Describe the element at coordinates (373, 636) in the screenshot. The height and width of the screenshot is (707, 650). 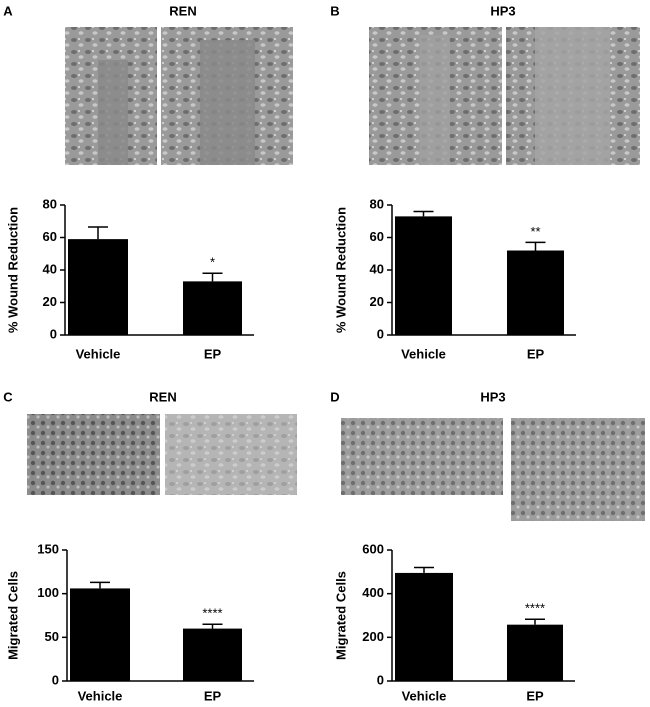
I see `y-tick-label: 200` at that location.